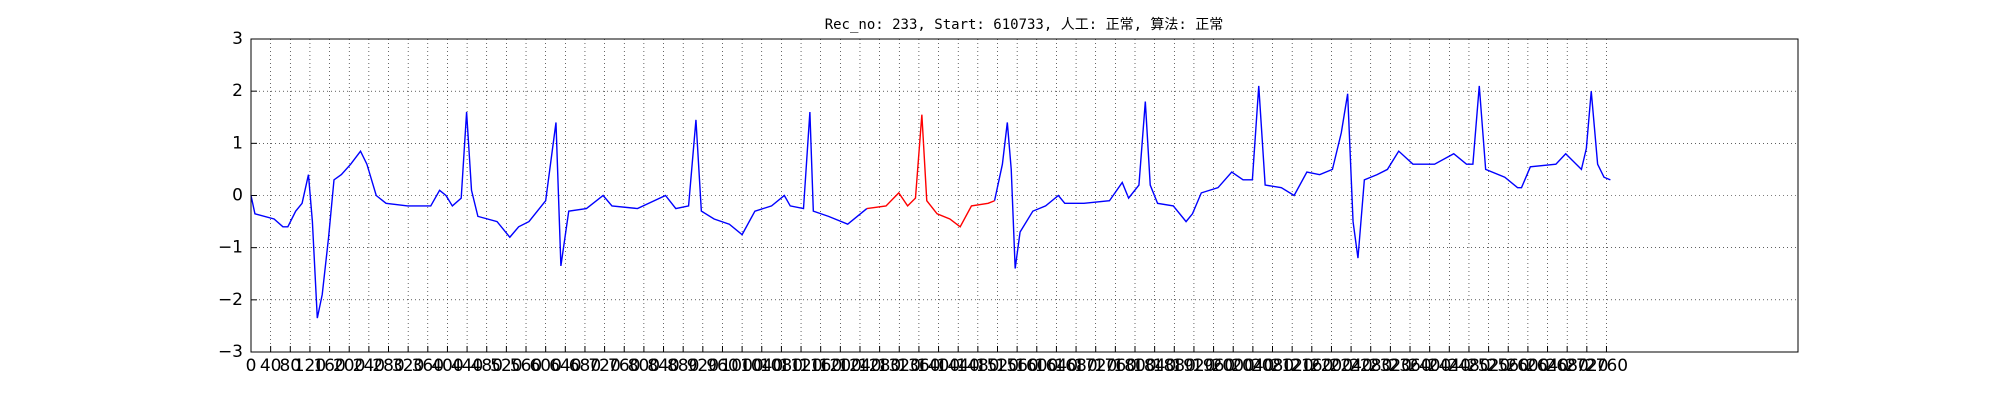  Describe the element at coordinates (310, 366) in the screenshot. I see `x-tick-label: 120` at that location.